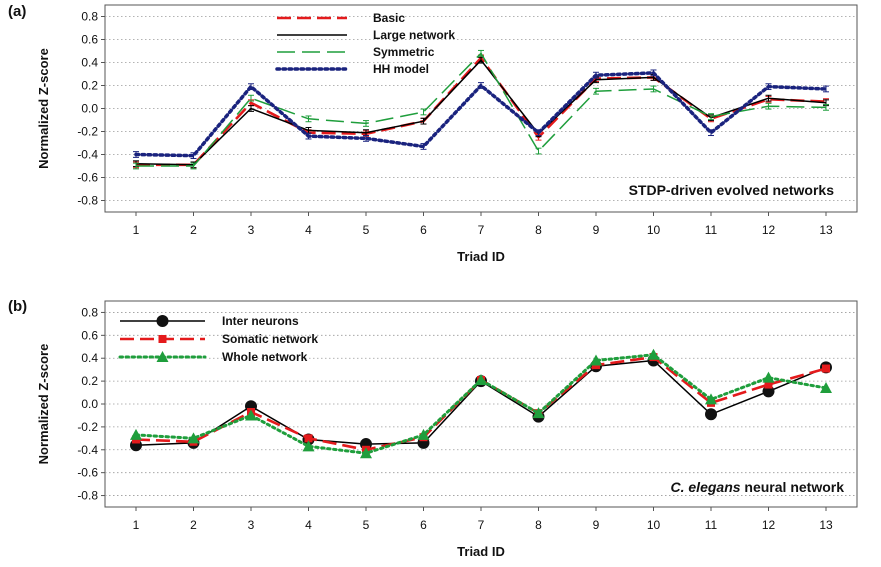  I want to click on legend-label: Symmetric, so click(404, 52).